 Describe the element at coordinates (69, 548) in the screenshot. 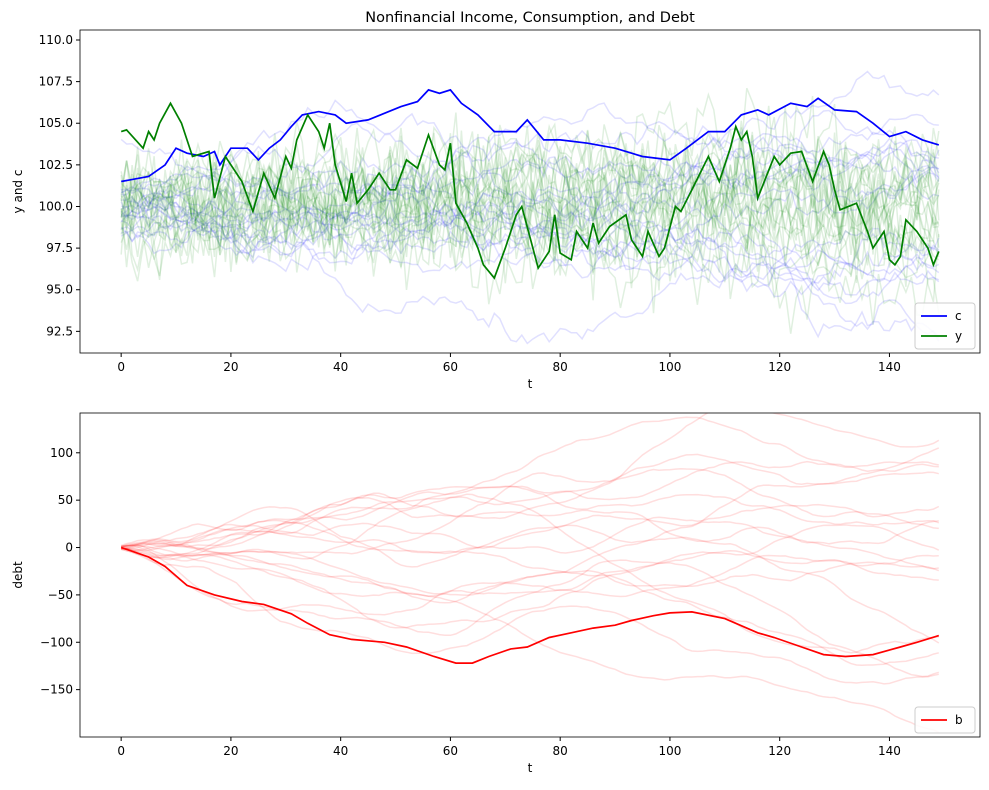

I see `y-tick-label: 0` at that location.